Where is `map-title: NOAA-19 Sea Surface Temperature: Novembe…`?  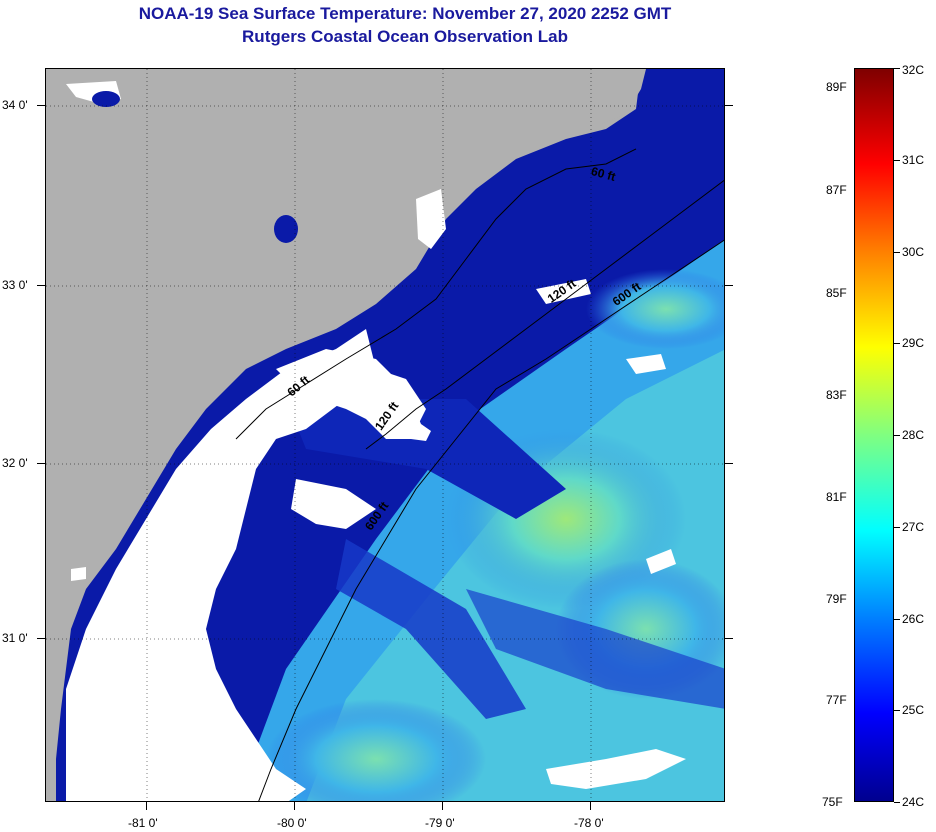
map-title: NOAA-19 Sea Surface Temperature: Novembe… is located at coordinates (405, 13).